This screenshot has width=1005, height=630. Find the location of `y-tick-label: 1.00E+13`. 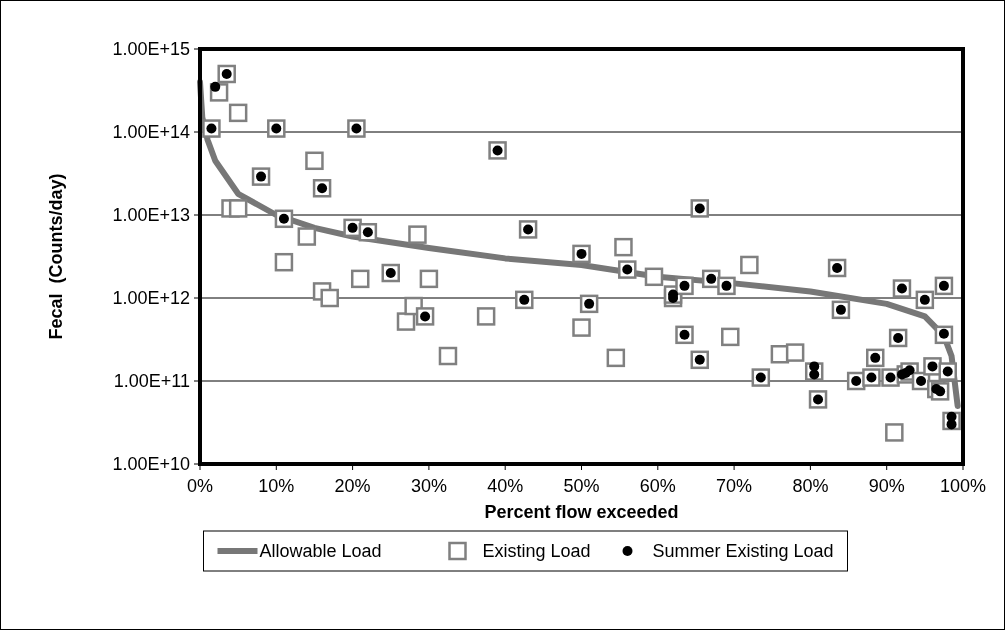

y-tick-label: 1.00E+13 is located at coordinates (151, 215).